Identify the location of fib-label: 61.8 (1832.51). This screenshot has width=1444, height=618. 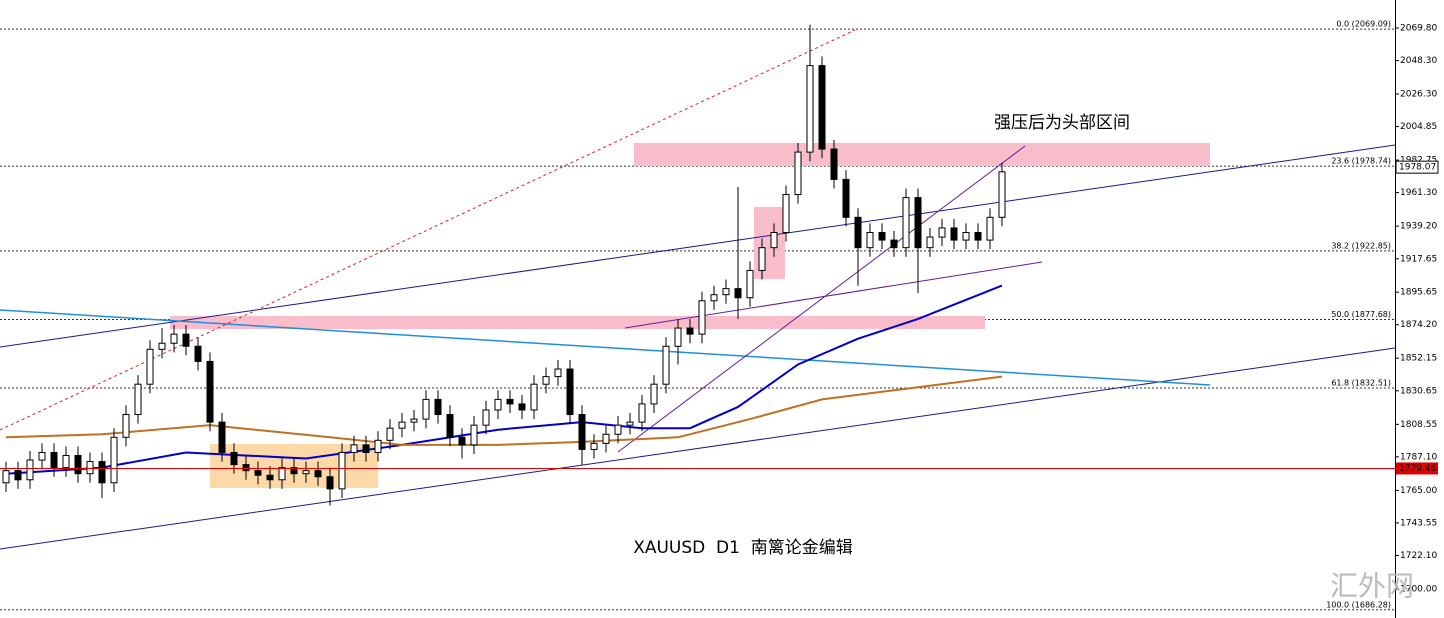
(1361, 382).